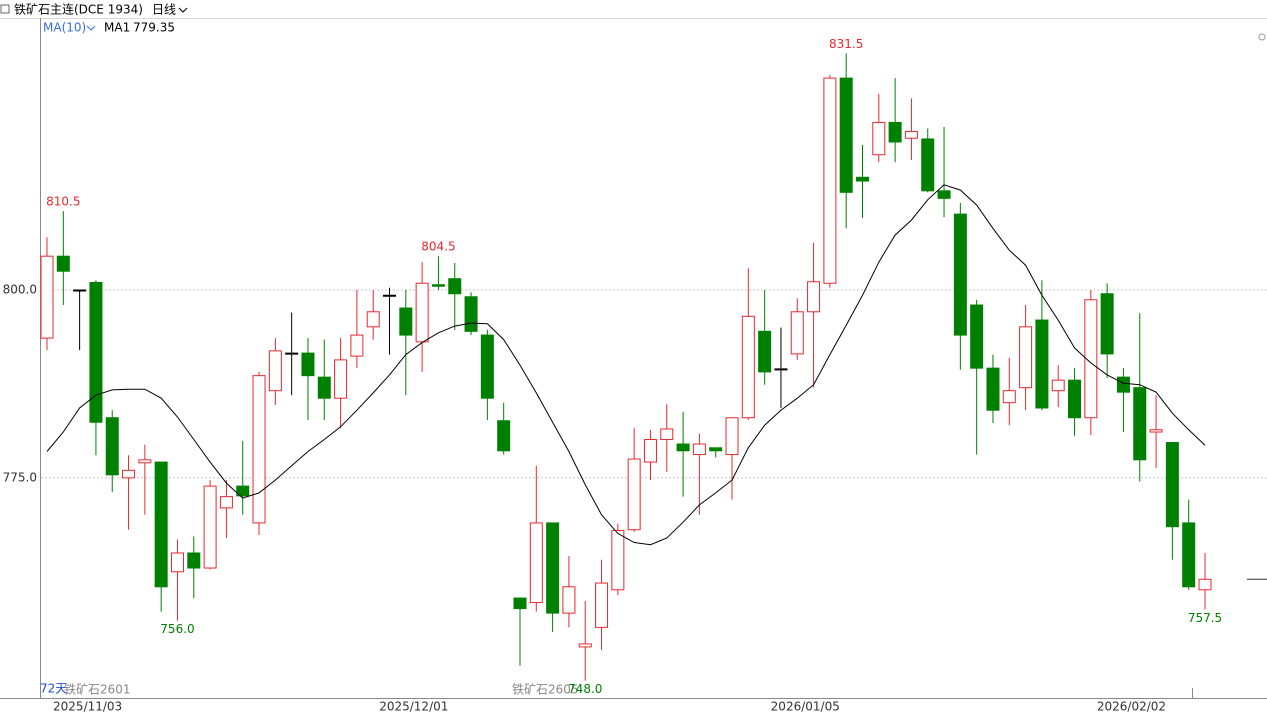 This screenshot has height=719, width=1267. What do you see at coordinates (585, 689) in the screenshot?
I see `low-label: 748.0` at bounding box center [585, 689].